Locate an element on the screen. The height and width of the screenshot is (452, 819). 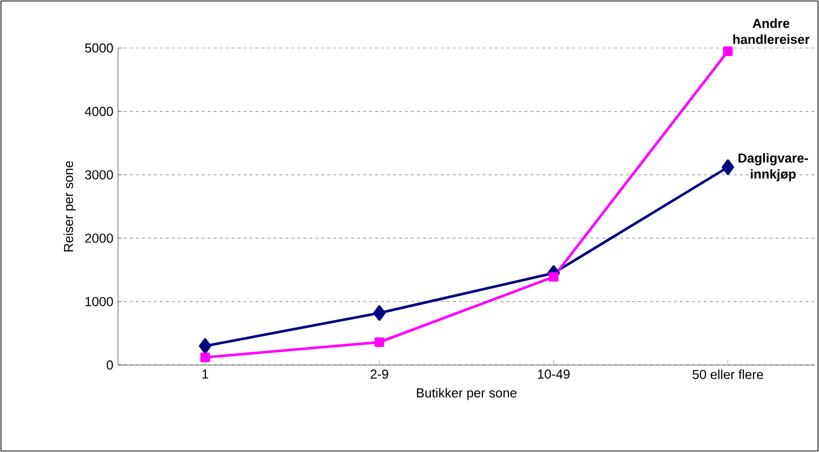
x-tick-label: 50 eller flere is located at coordinates (728, 375).